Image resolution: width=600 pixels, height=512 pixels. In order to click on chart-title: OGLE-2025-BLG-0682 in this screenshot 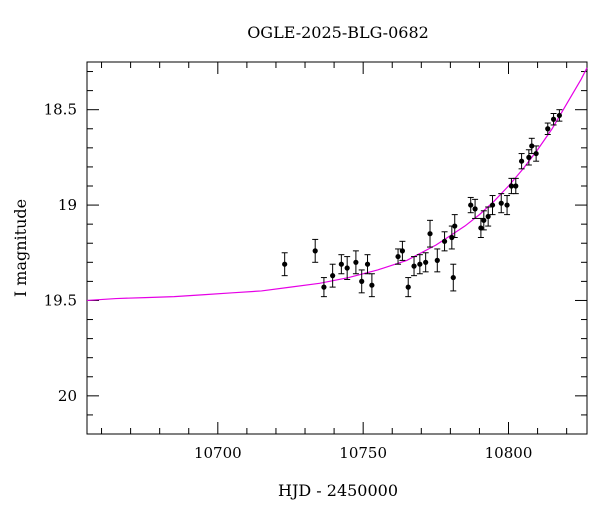, I will do `click(338, 32)`.